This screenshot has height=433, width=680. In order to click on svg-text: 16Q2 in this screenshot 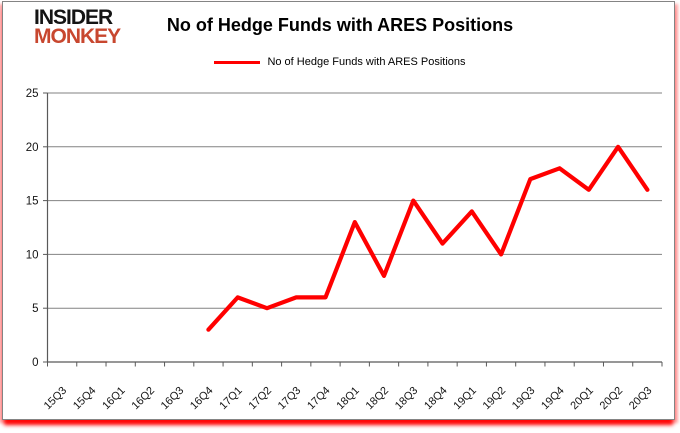, I will do `click(144, 399)`.